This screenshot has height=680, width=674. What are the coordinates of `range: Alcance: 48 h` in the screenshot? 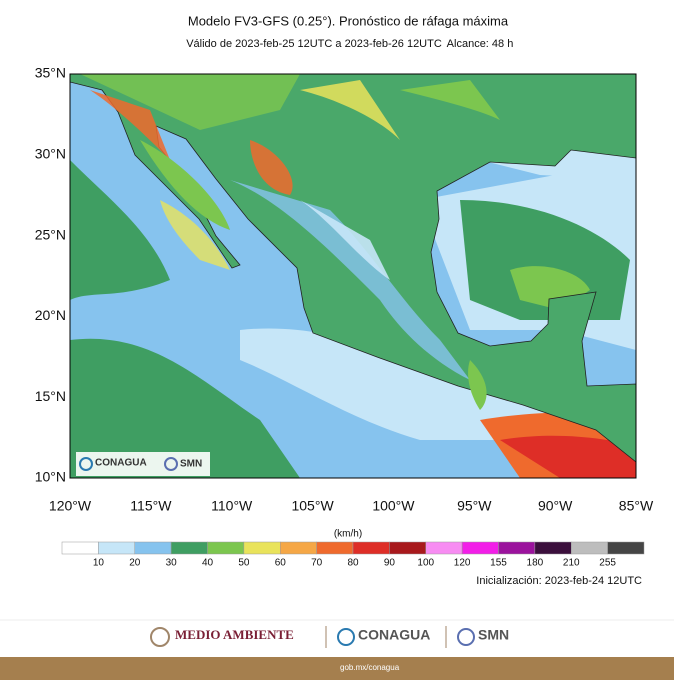 It's located at (480, 44).